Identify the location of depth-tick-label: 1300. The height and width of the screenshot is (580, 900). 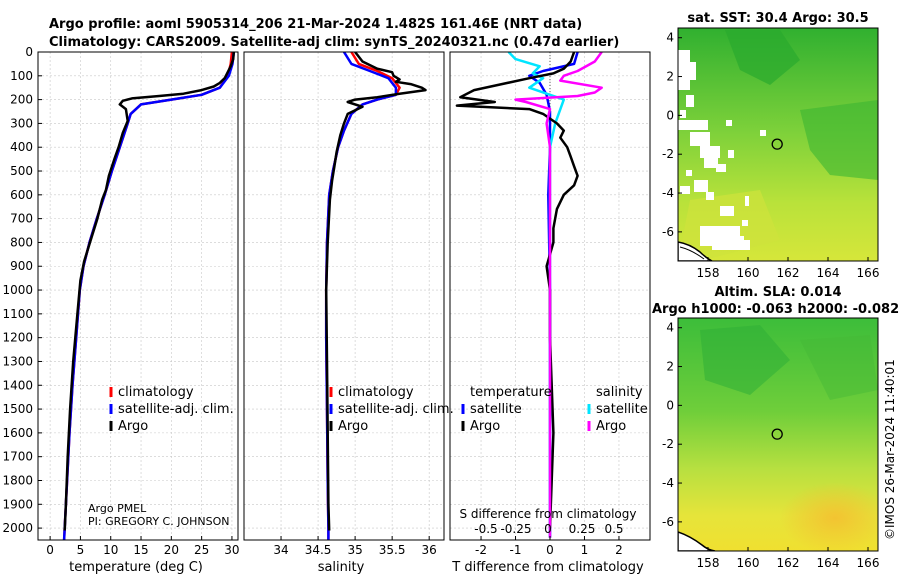
(17, 361).